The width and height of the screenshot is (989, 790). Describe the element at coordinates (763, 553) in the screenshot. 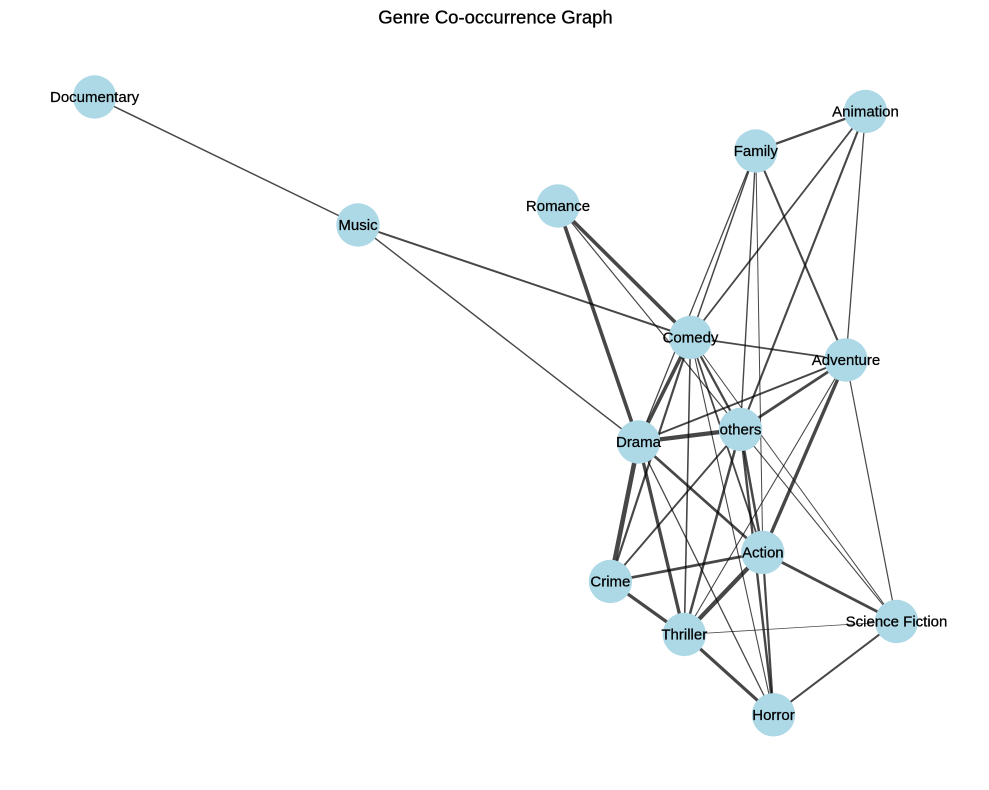

I see `svg-text: Action` at that location.